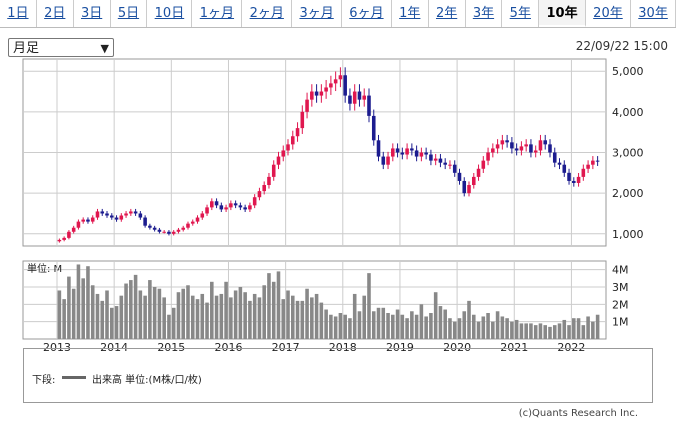  What do you see at coordinates (147, 380) in the screenshot?
I see `legend-label: 出来高 単位:(M株/口/枚)` at bounding box center [147, 380].